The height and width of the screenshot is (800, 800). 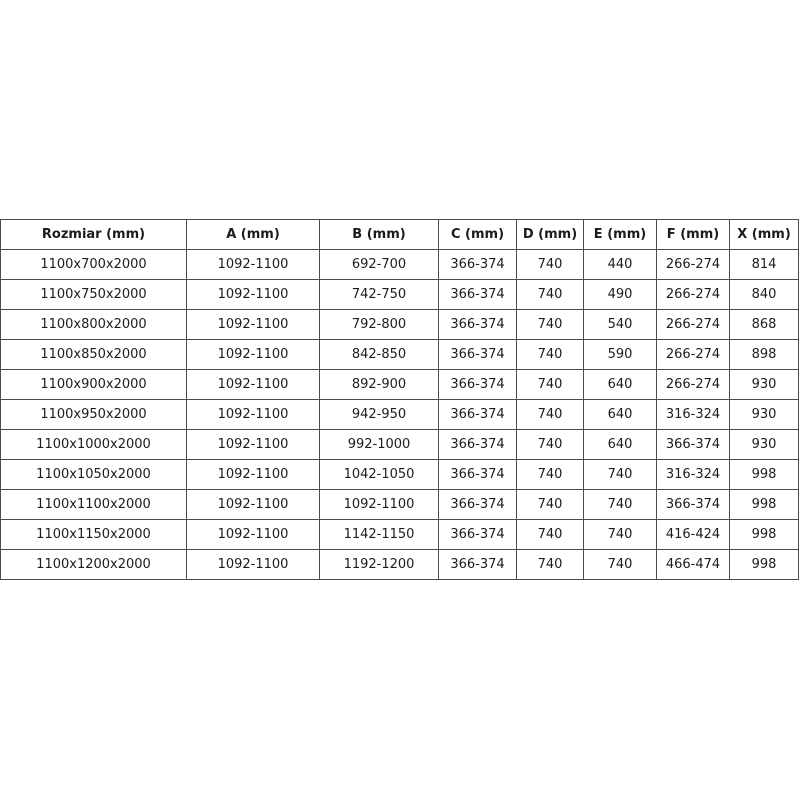 I want to click on table-cell: 892-900, so click(x=379, y=384).